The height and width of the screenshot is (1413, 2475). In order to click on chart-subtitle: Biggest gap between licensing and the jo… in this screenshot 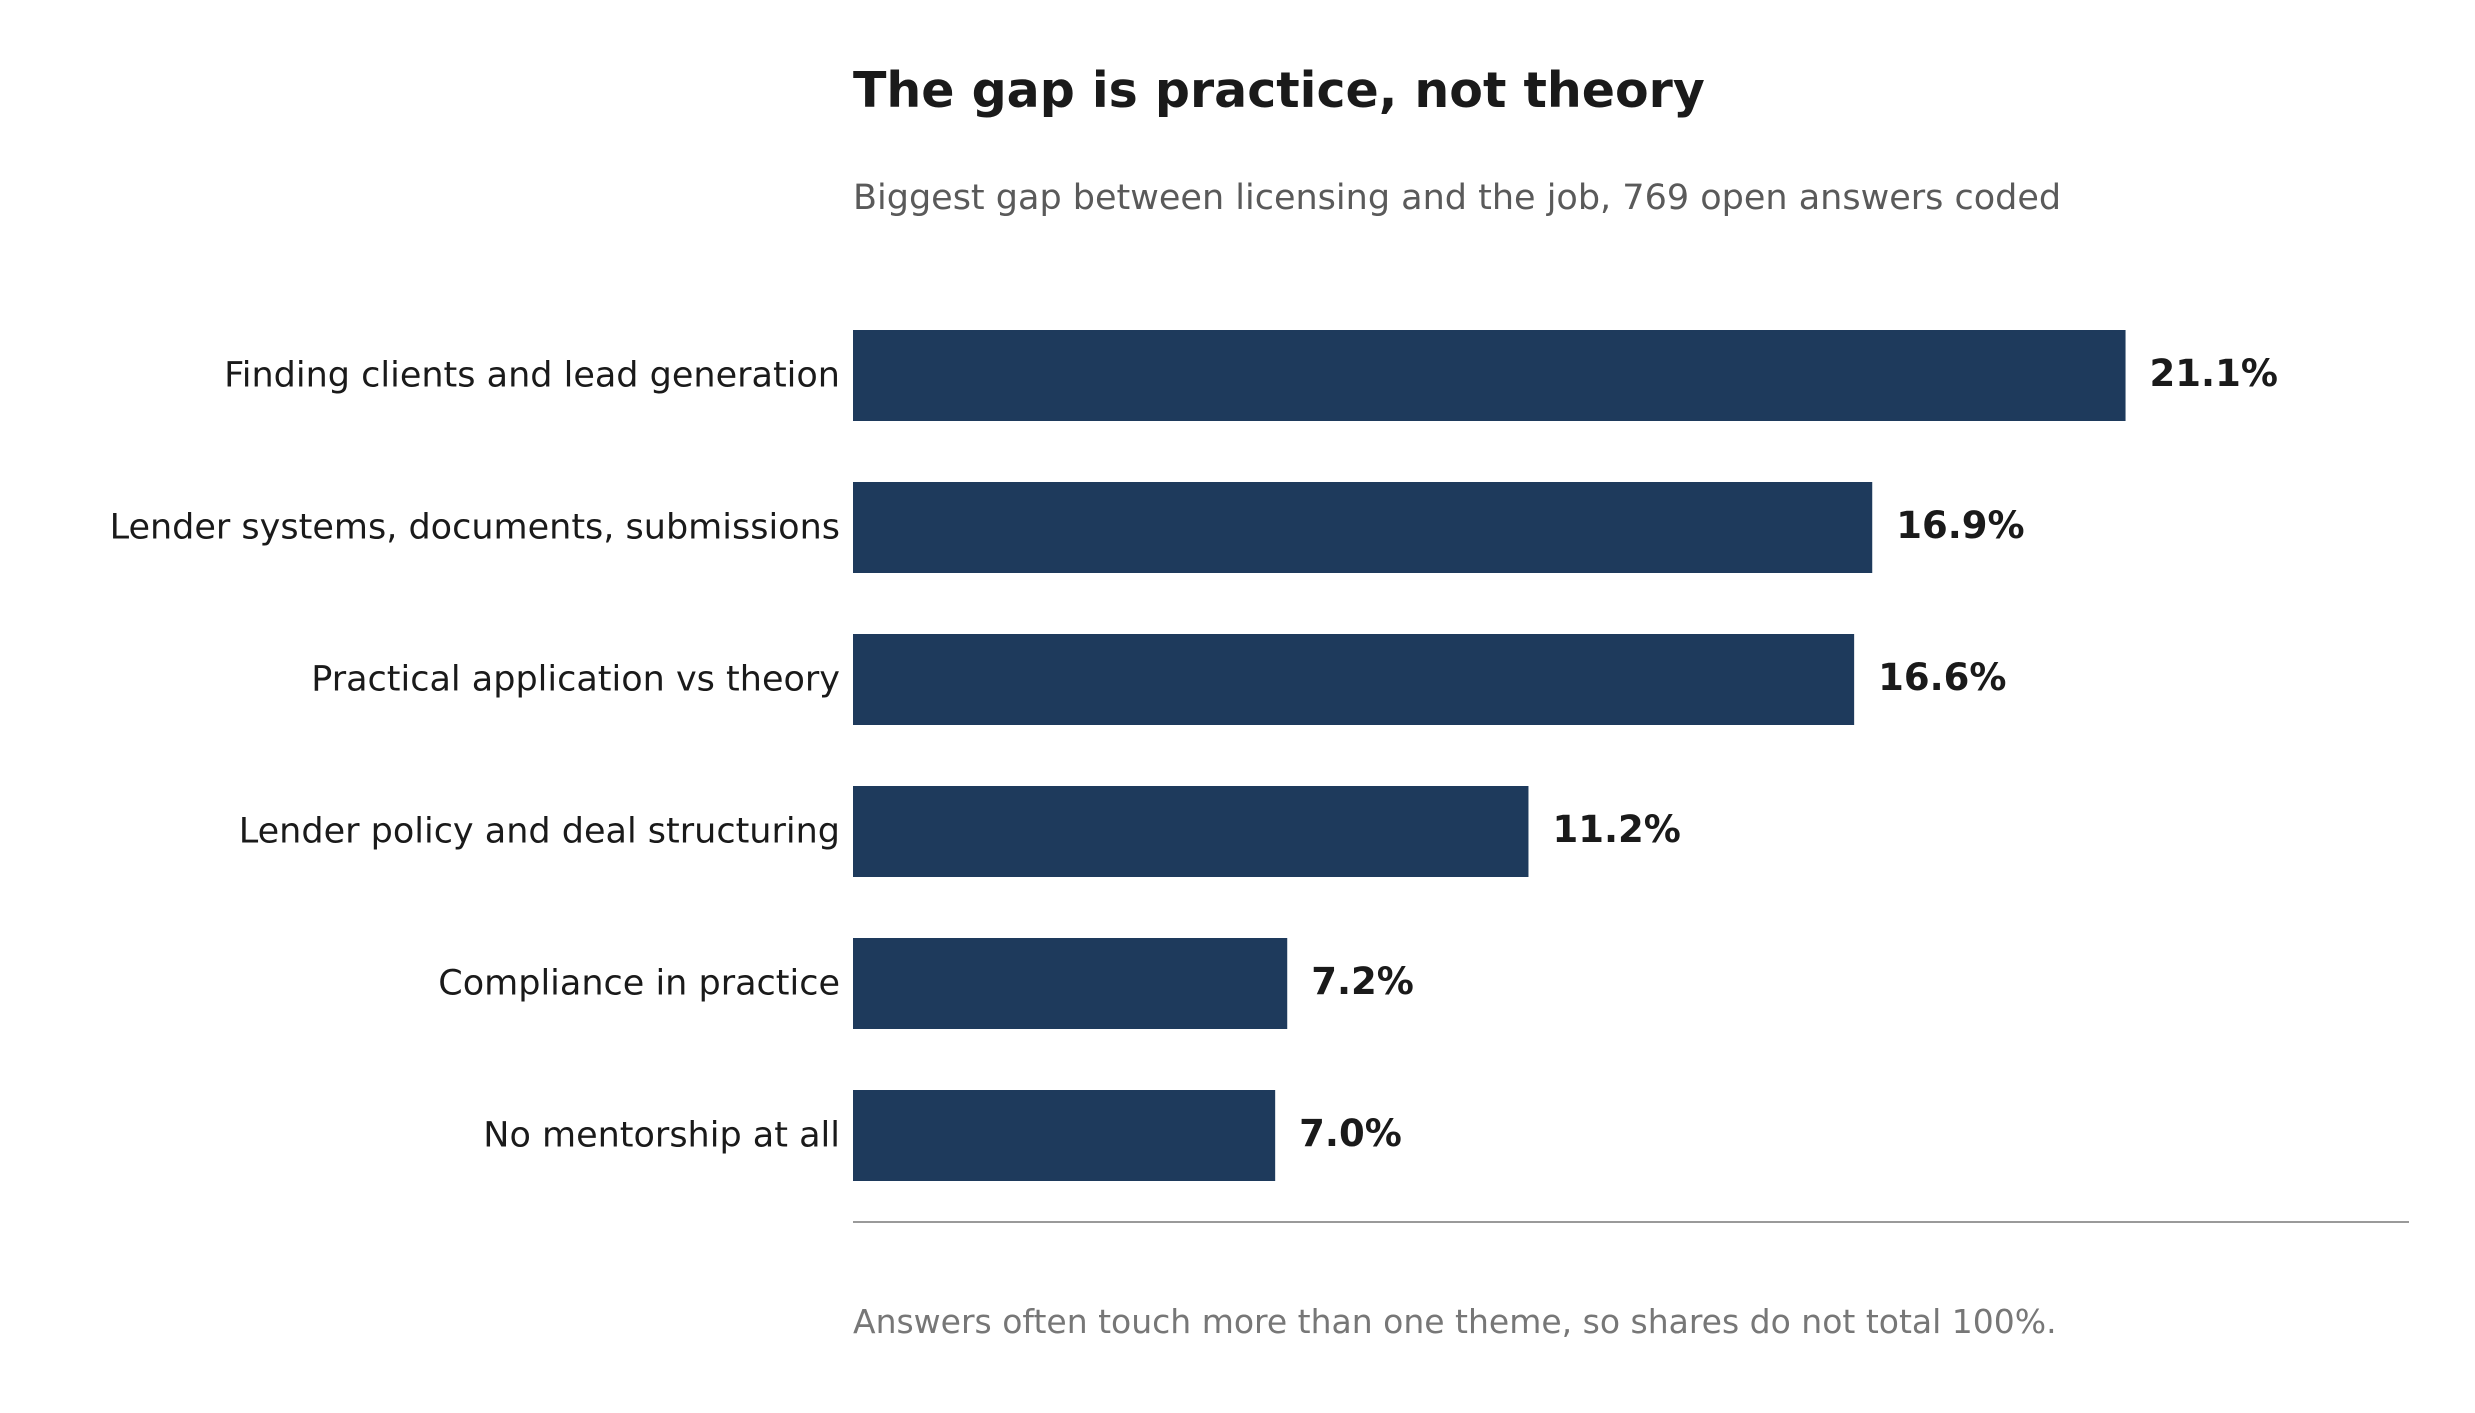, I will do `click(1457, 198)`.